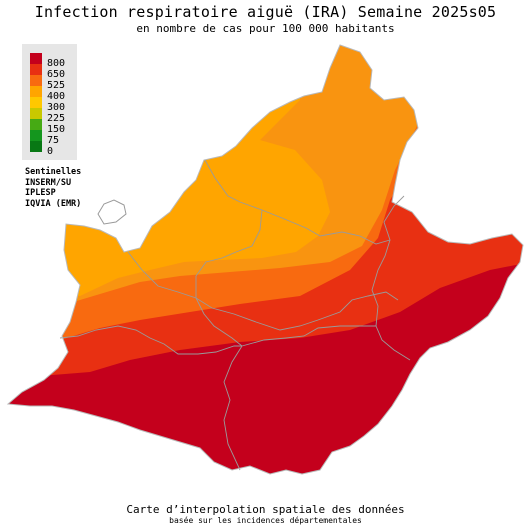  What do you see at coordinates (56, 96) in the screenshot?
I see `legend-label-400: 400` at bounding box center [56, 96].